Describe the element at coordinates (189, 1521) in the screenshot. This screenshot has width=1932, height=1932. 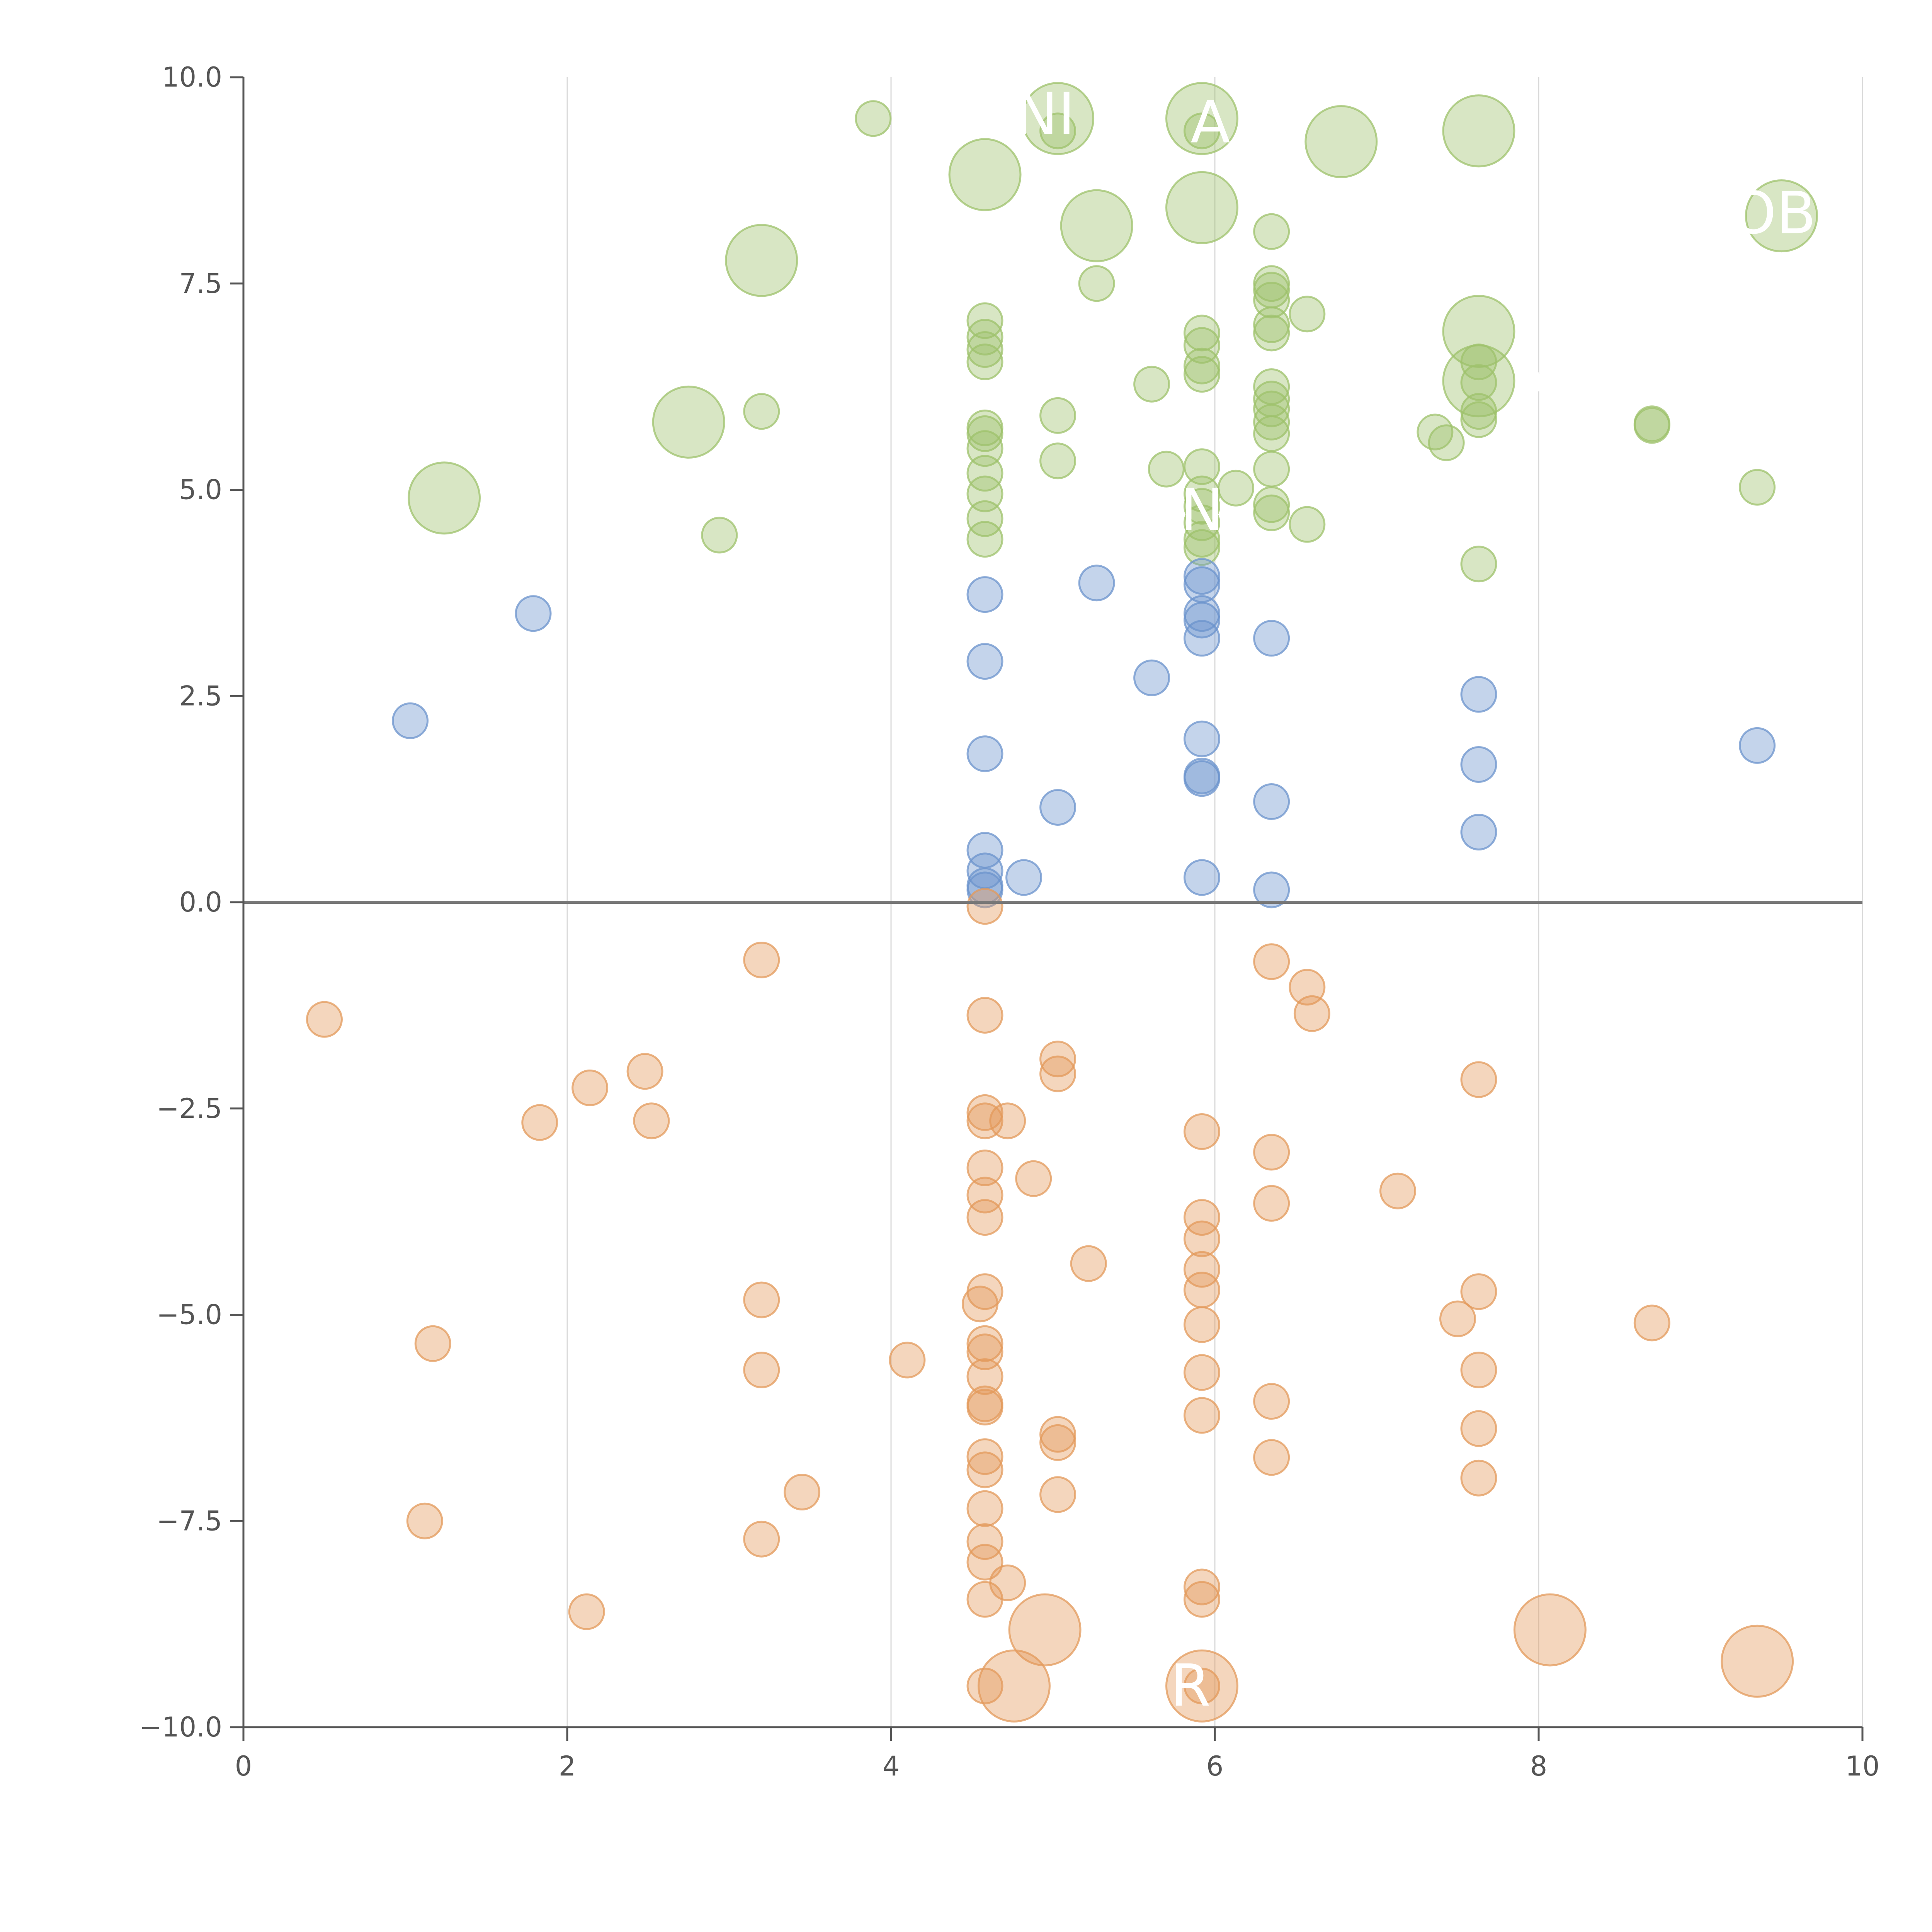
I see `y-tick-label: −7.5` at that location.